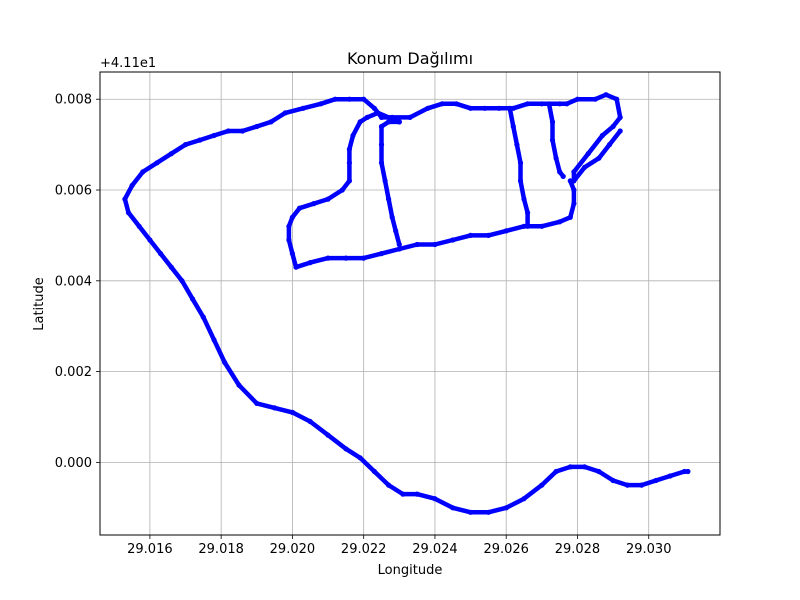  Describe the element at coordinates (649, 549) in the screenshot. I see `x-tick-label: 29.030` at that location.